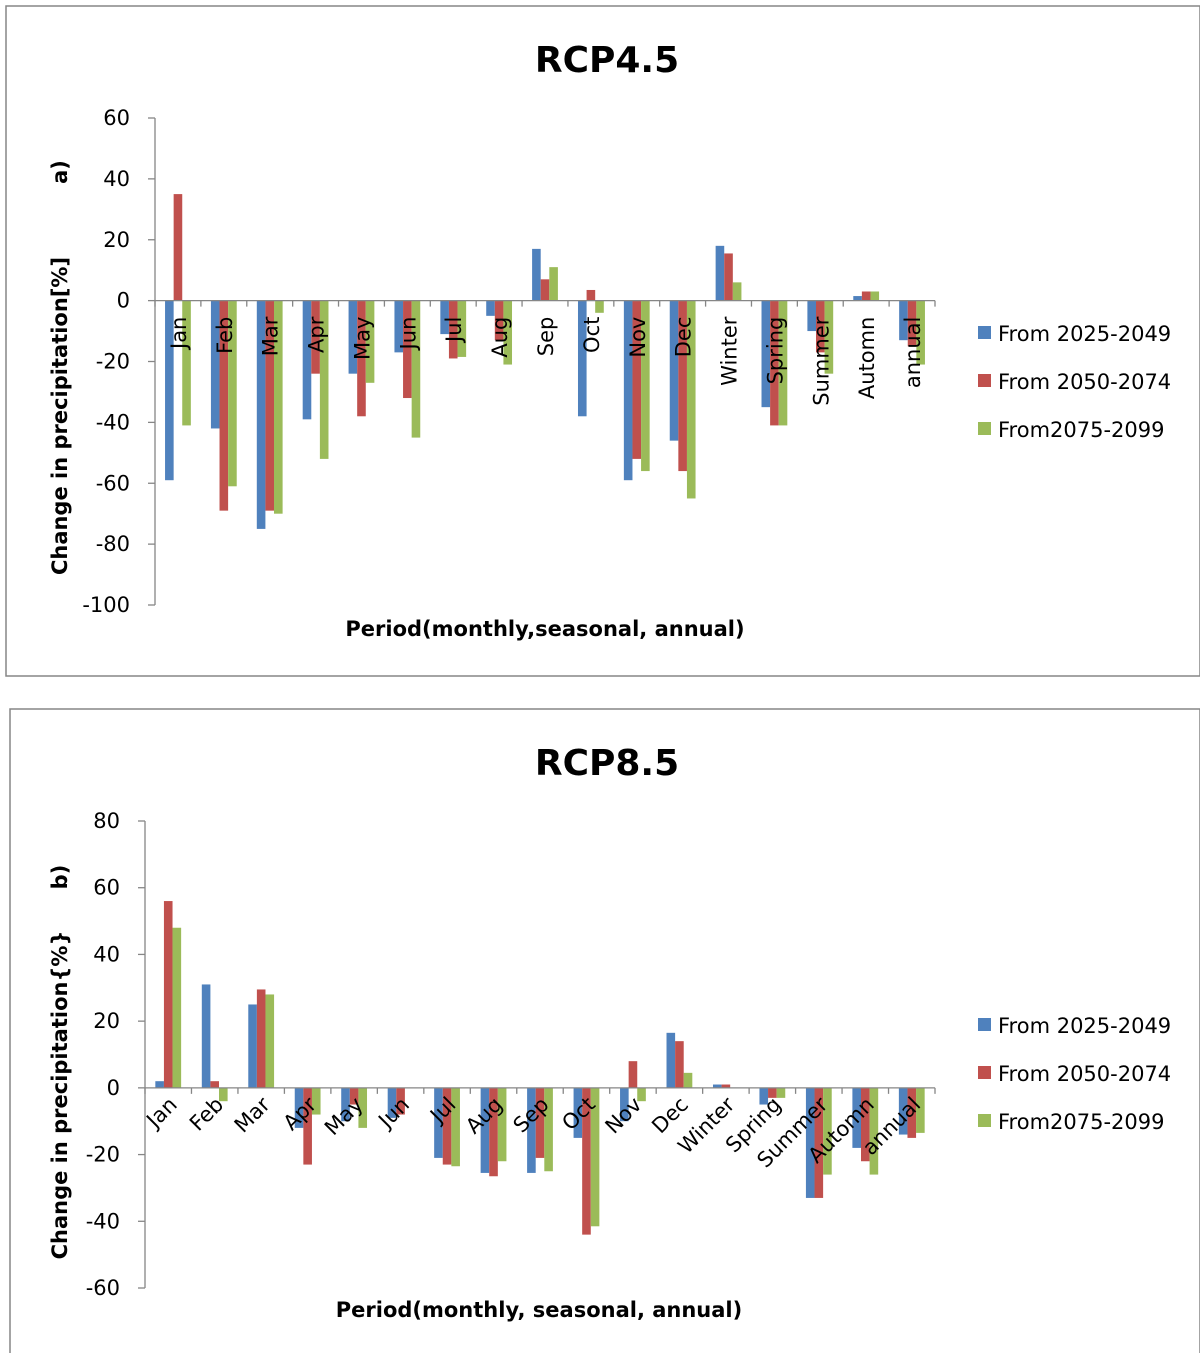  Describe the element at coordinates (106, 821) in the screenshot. I see `y-tick-label: 80` at that location.